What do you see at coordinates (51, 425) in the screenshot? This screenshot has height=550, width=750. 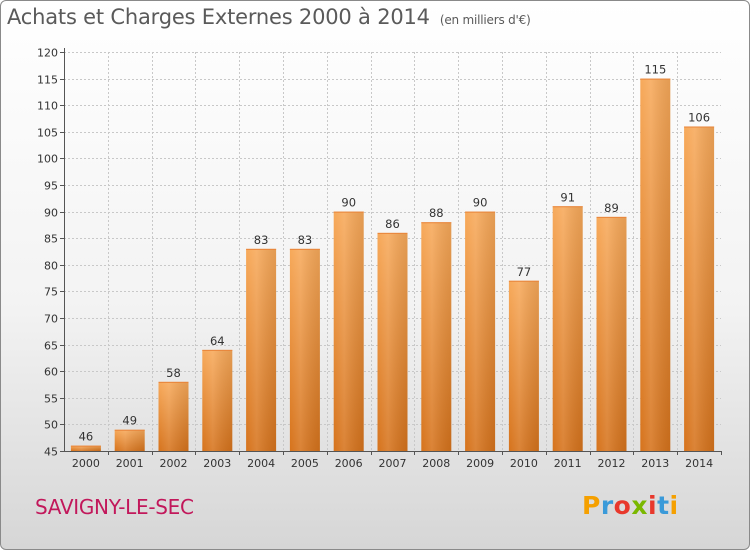 I see `y-tick-label: 50` at bounding box center [51, 425].